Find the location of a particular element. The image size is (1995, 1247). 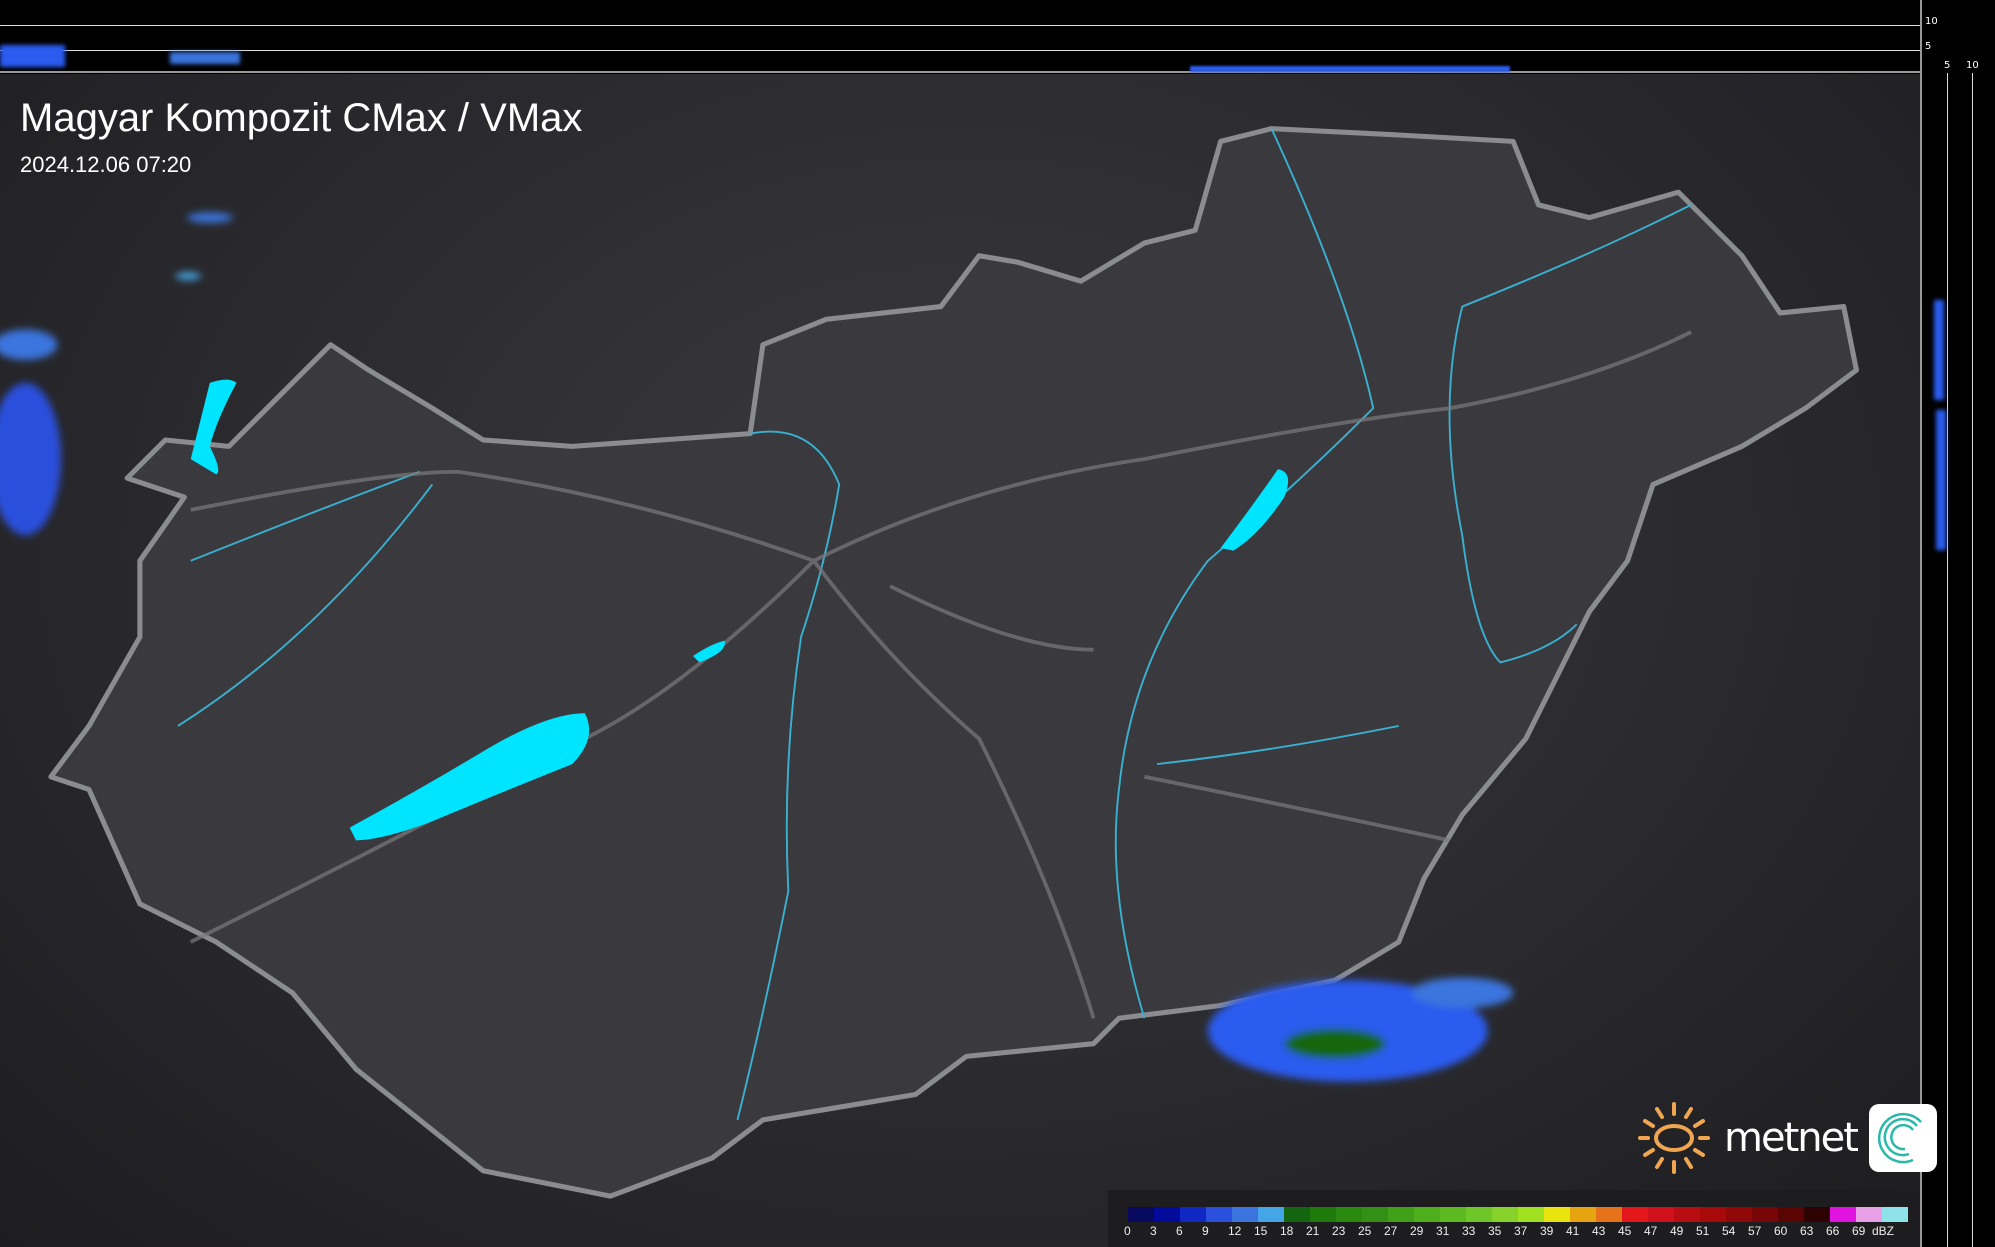

legend-swatch: 57 is located at coordinates (1763, 1222).